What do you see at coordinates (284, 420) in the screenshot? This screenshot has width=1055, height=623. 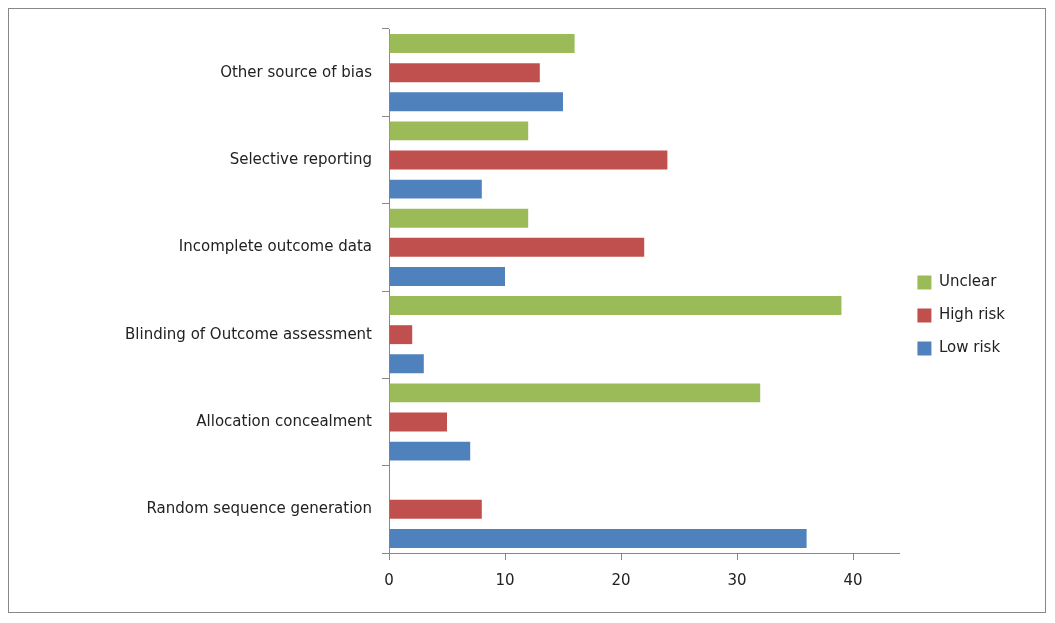 I see `y-tick-label: Allocation concealment` at bounding box center [284, 420].